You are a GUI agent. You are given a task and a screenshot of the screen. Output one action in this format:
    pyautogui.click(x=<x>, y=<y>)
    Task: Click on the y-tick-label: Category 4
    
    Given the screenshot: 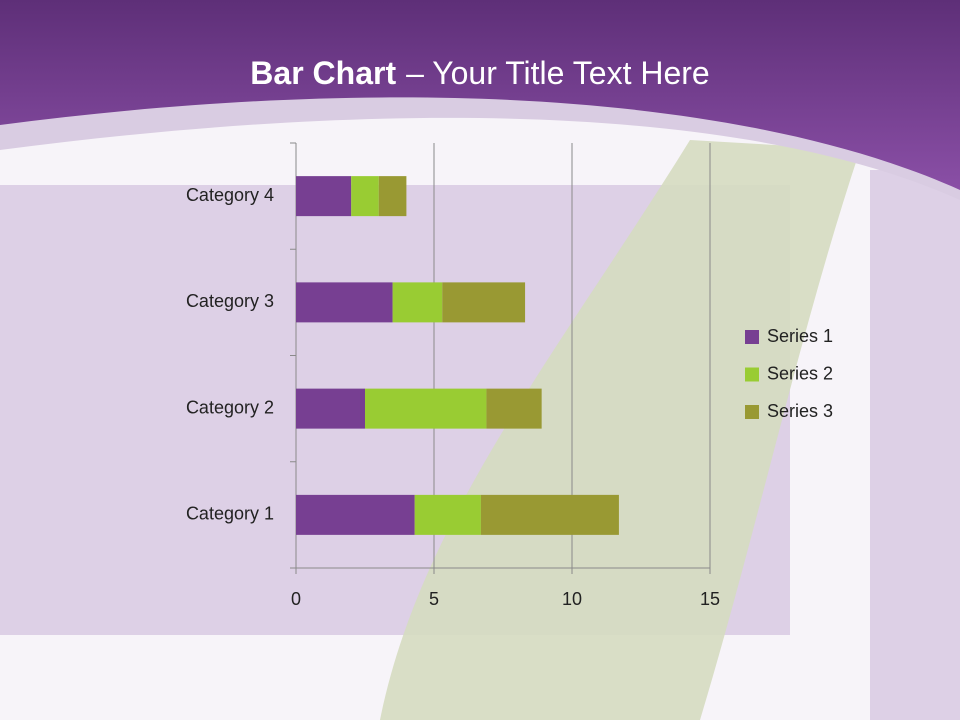 What is the action you would take?
    pyautogui.click(x=230, y=195)
    